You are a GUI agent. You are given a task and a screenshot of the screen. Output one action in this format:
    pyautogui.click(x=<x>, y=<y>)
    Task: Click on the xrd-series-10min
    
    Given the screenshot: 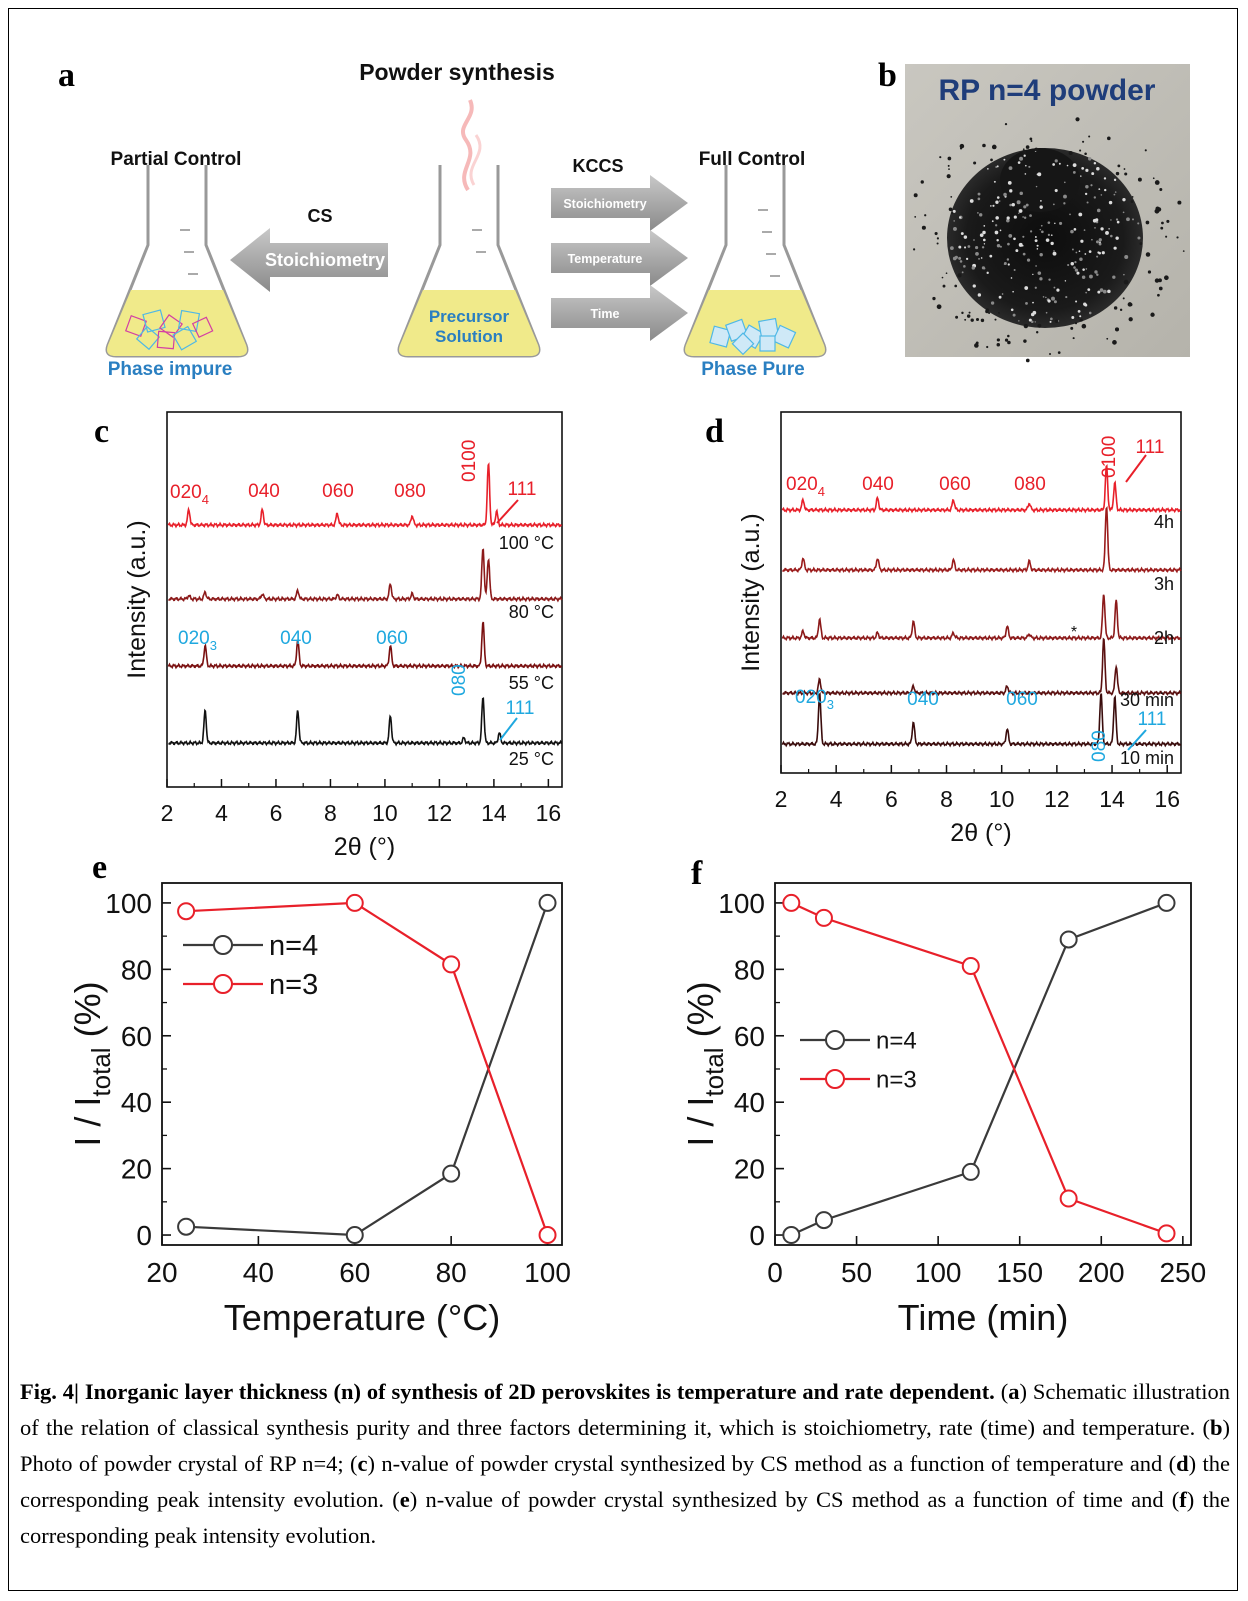 What is the action you would take?
    pyautogui.click(x=981, y=719)
    